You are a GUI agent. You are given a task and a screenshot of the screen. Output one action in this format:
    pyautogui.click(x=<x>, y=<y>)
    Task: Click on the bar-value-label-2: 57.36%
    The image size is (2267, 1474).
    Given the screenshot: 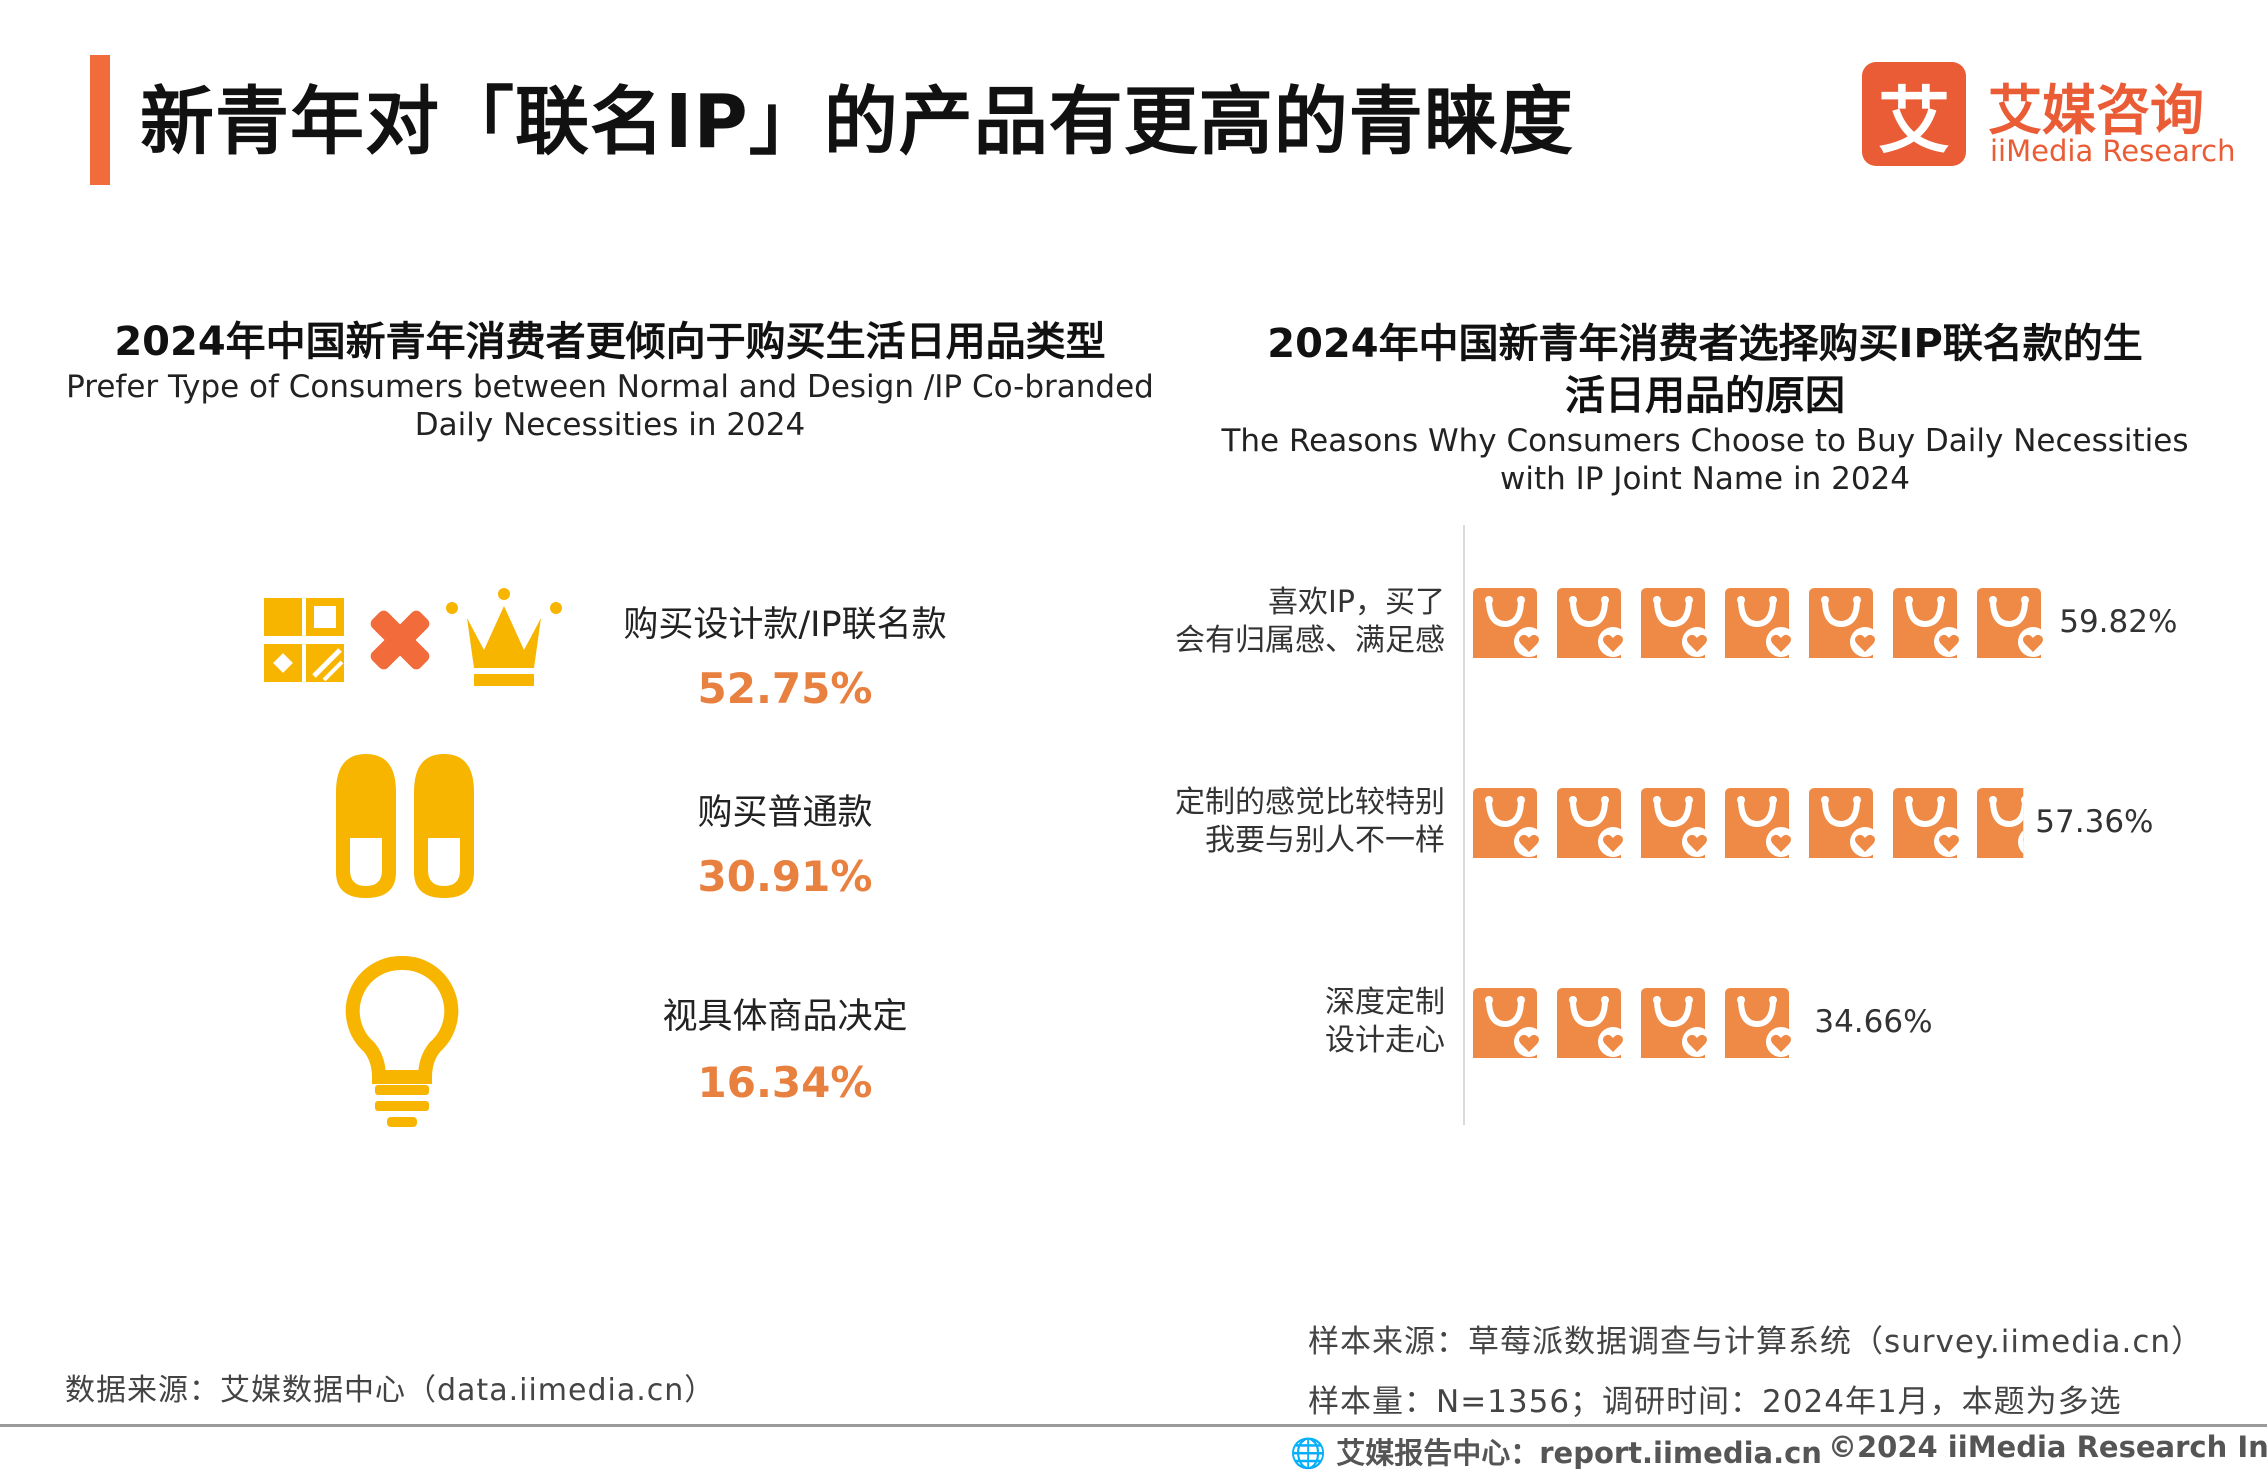 What is the action you would take?
    pyautogui.click(x=2094, y=822)
    